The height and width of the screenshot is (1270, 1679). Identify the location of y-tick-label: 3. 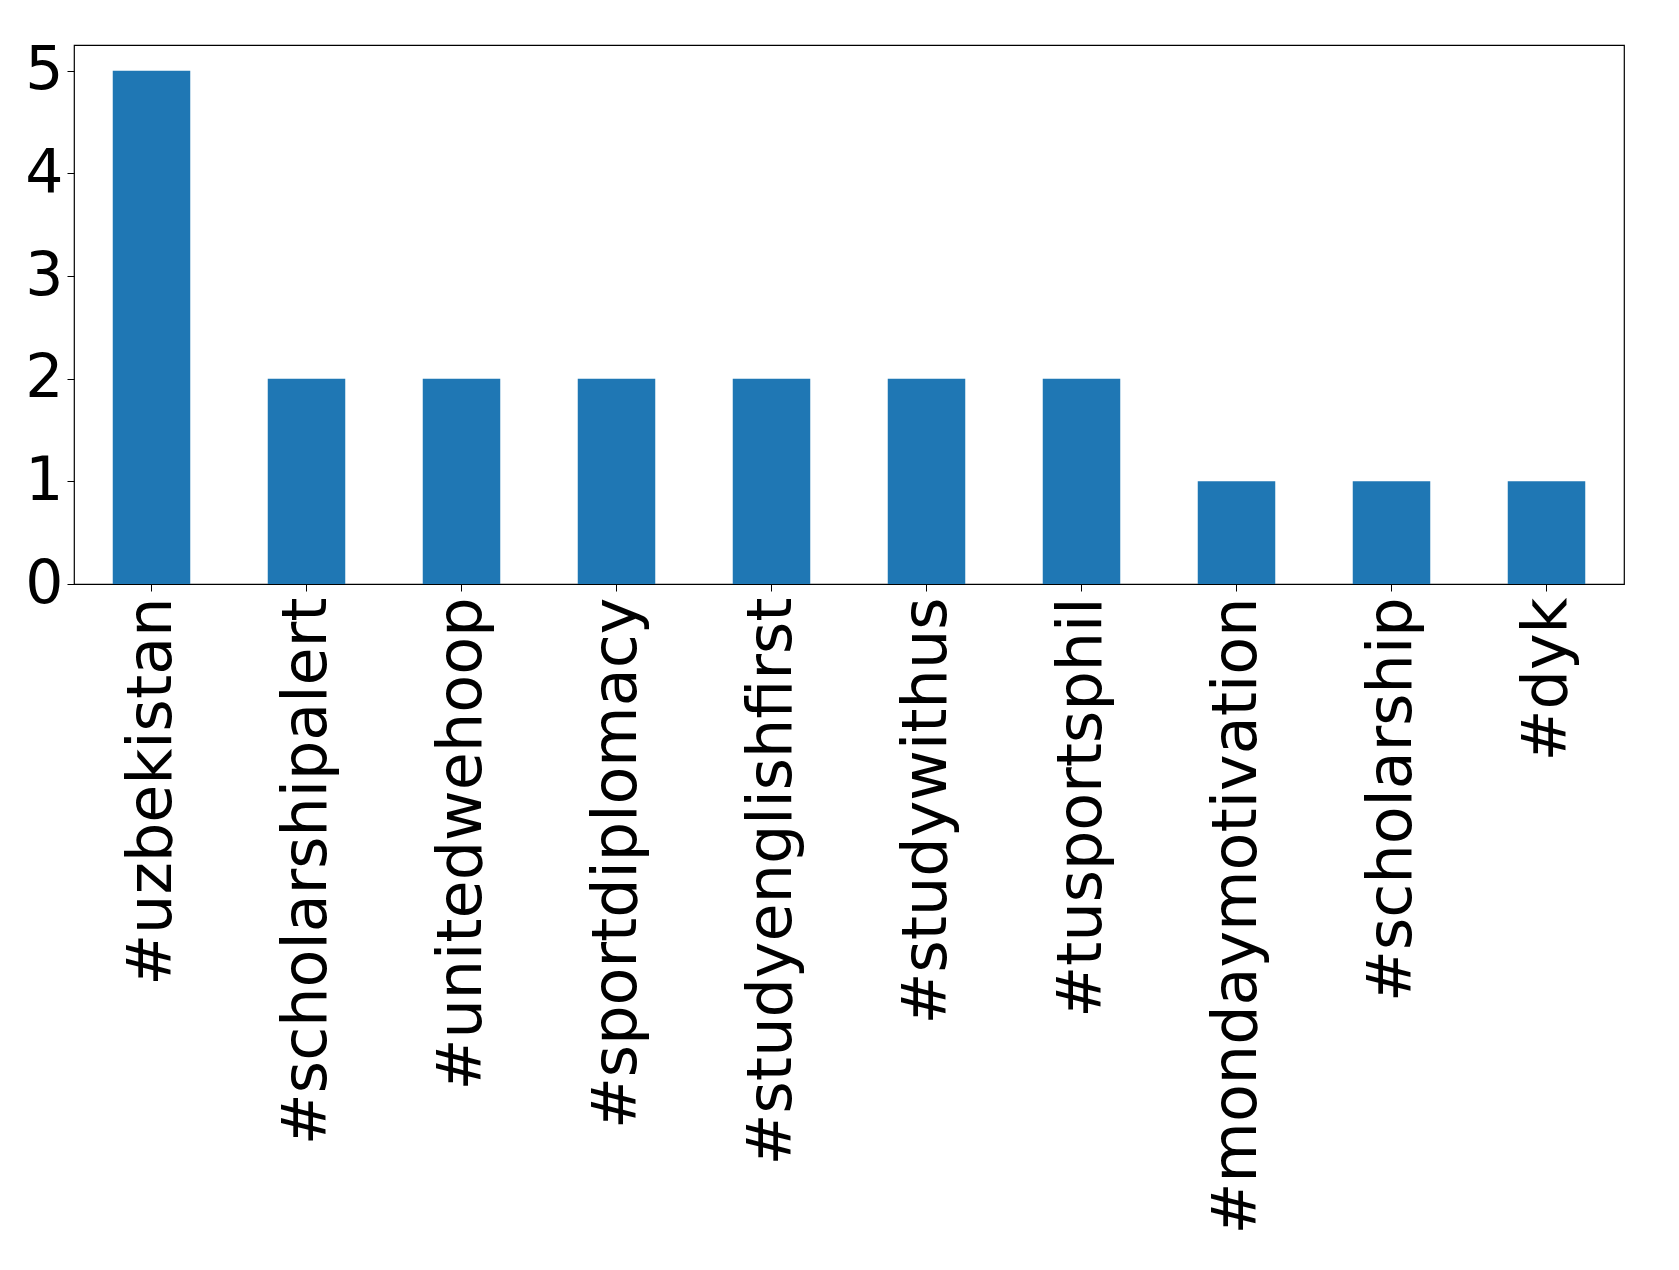
(44, 273).